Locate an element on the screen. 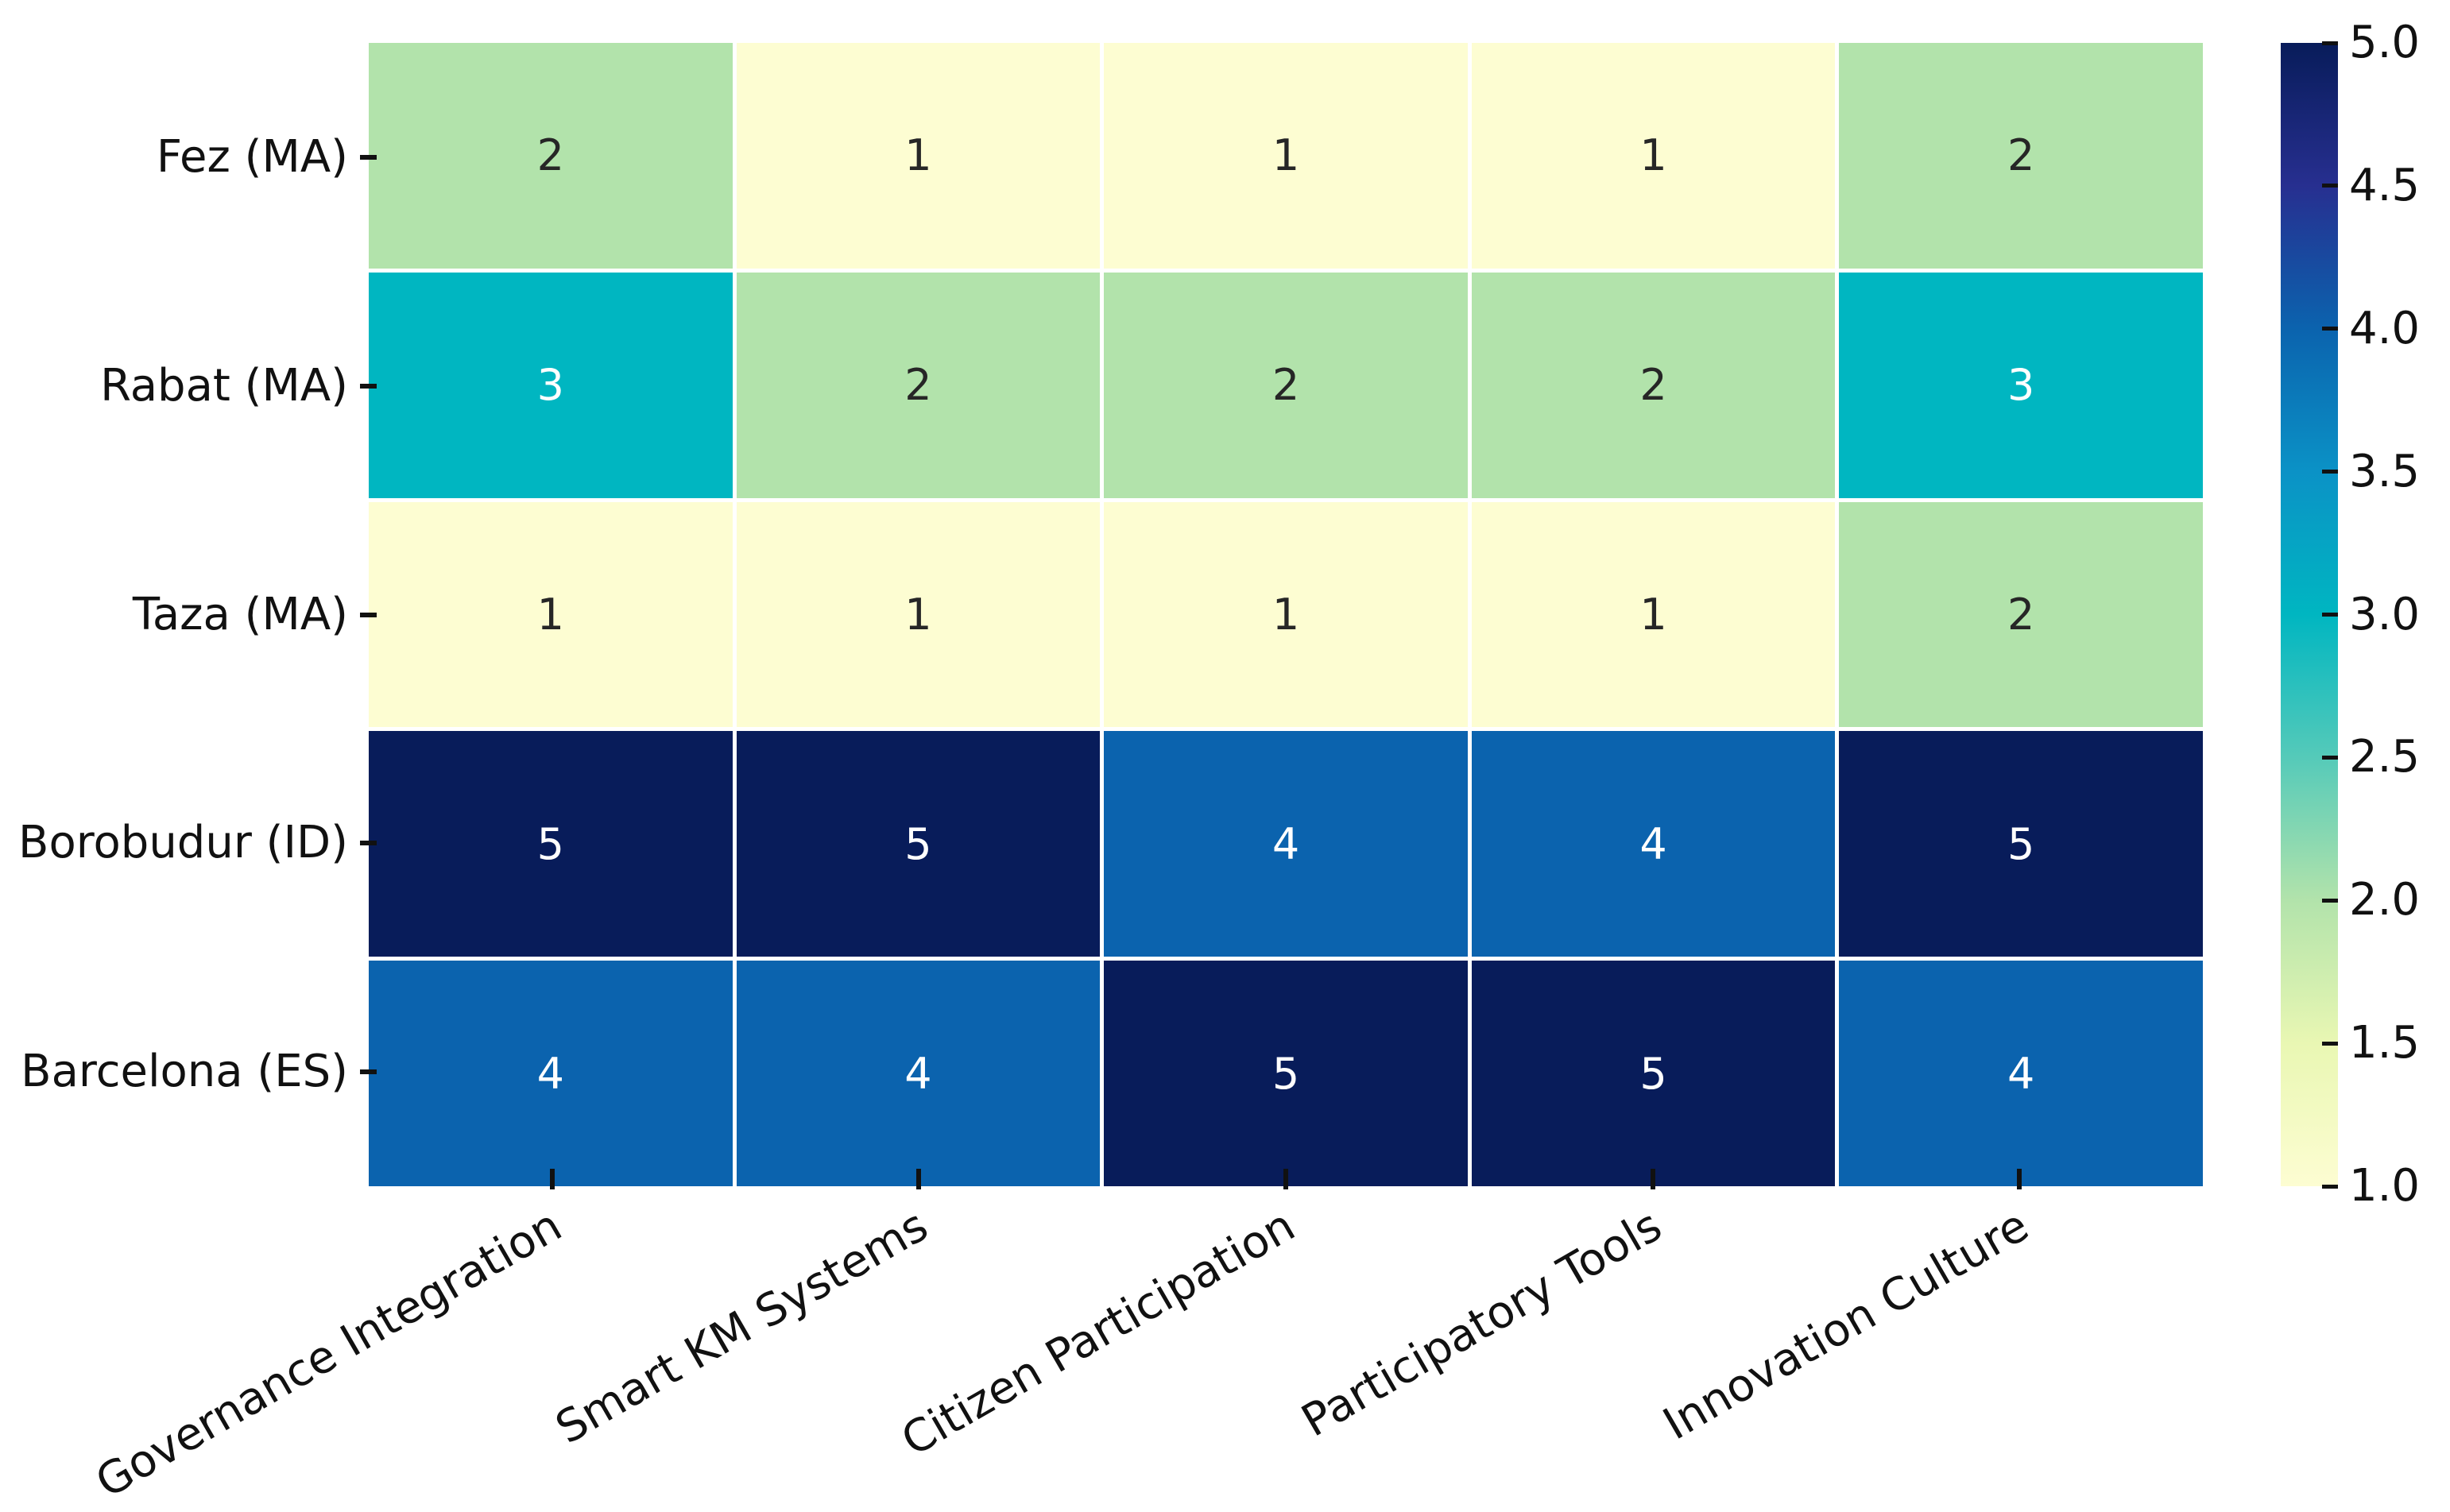  colorbar-tick-label: 5.0 is located at coordinates (2385, 42).